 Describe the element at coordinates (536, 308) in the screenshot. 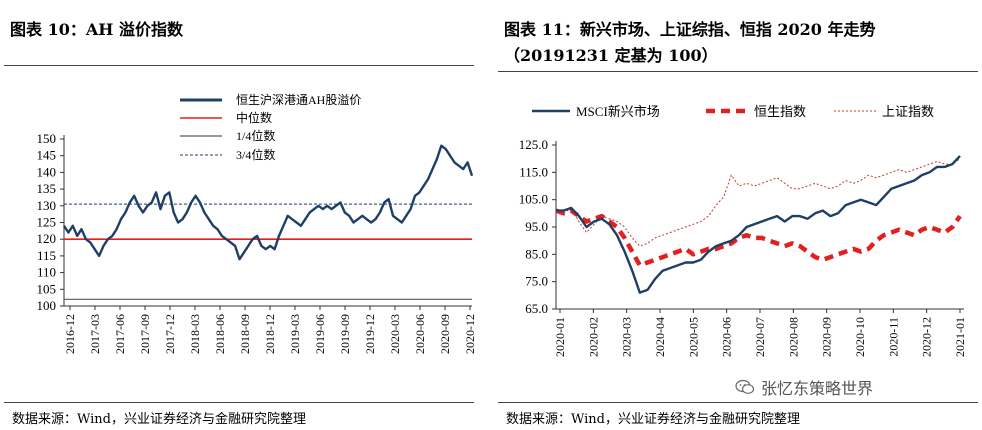

I see `right-y-tick-label: 65.0` at that location.